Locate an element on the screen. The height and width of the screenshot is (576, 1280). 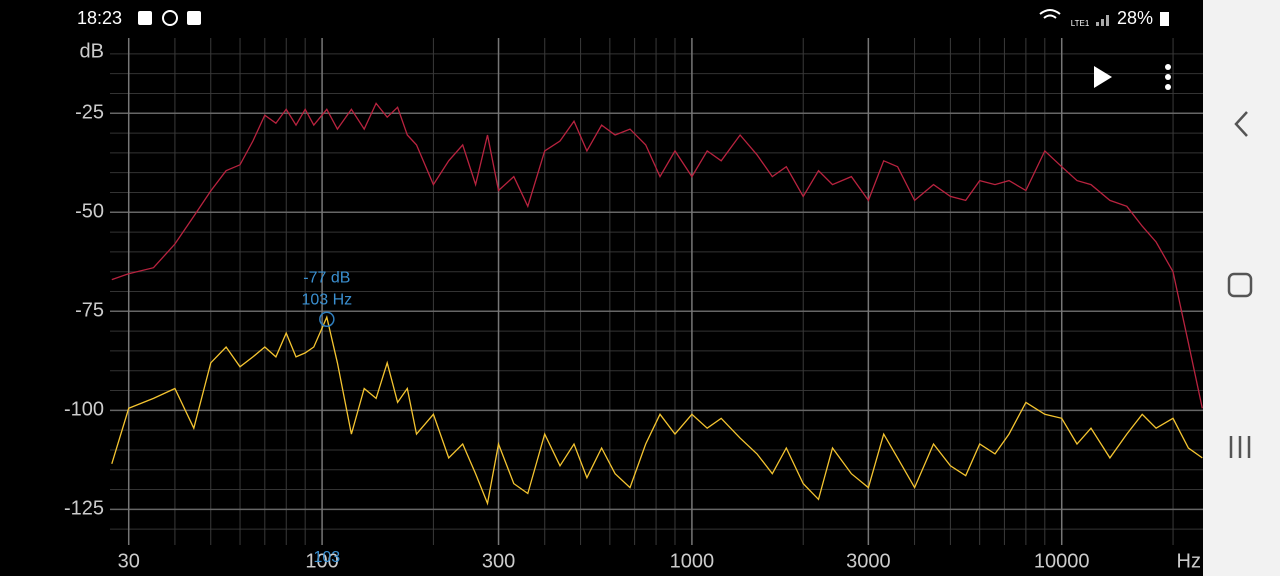
y-tick-label: -25 is located at coordinates (89, 113).